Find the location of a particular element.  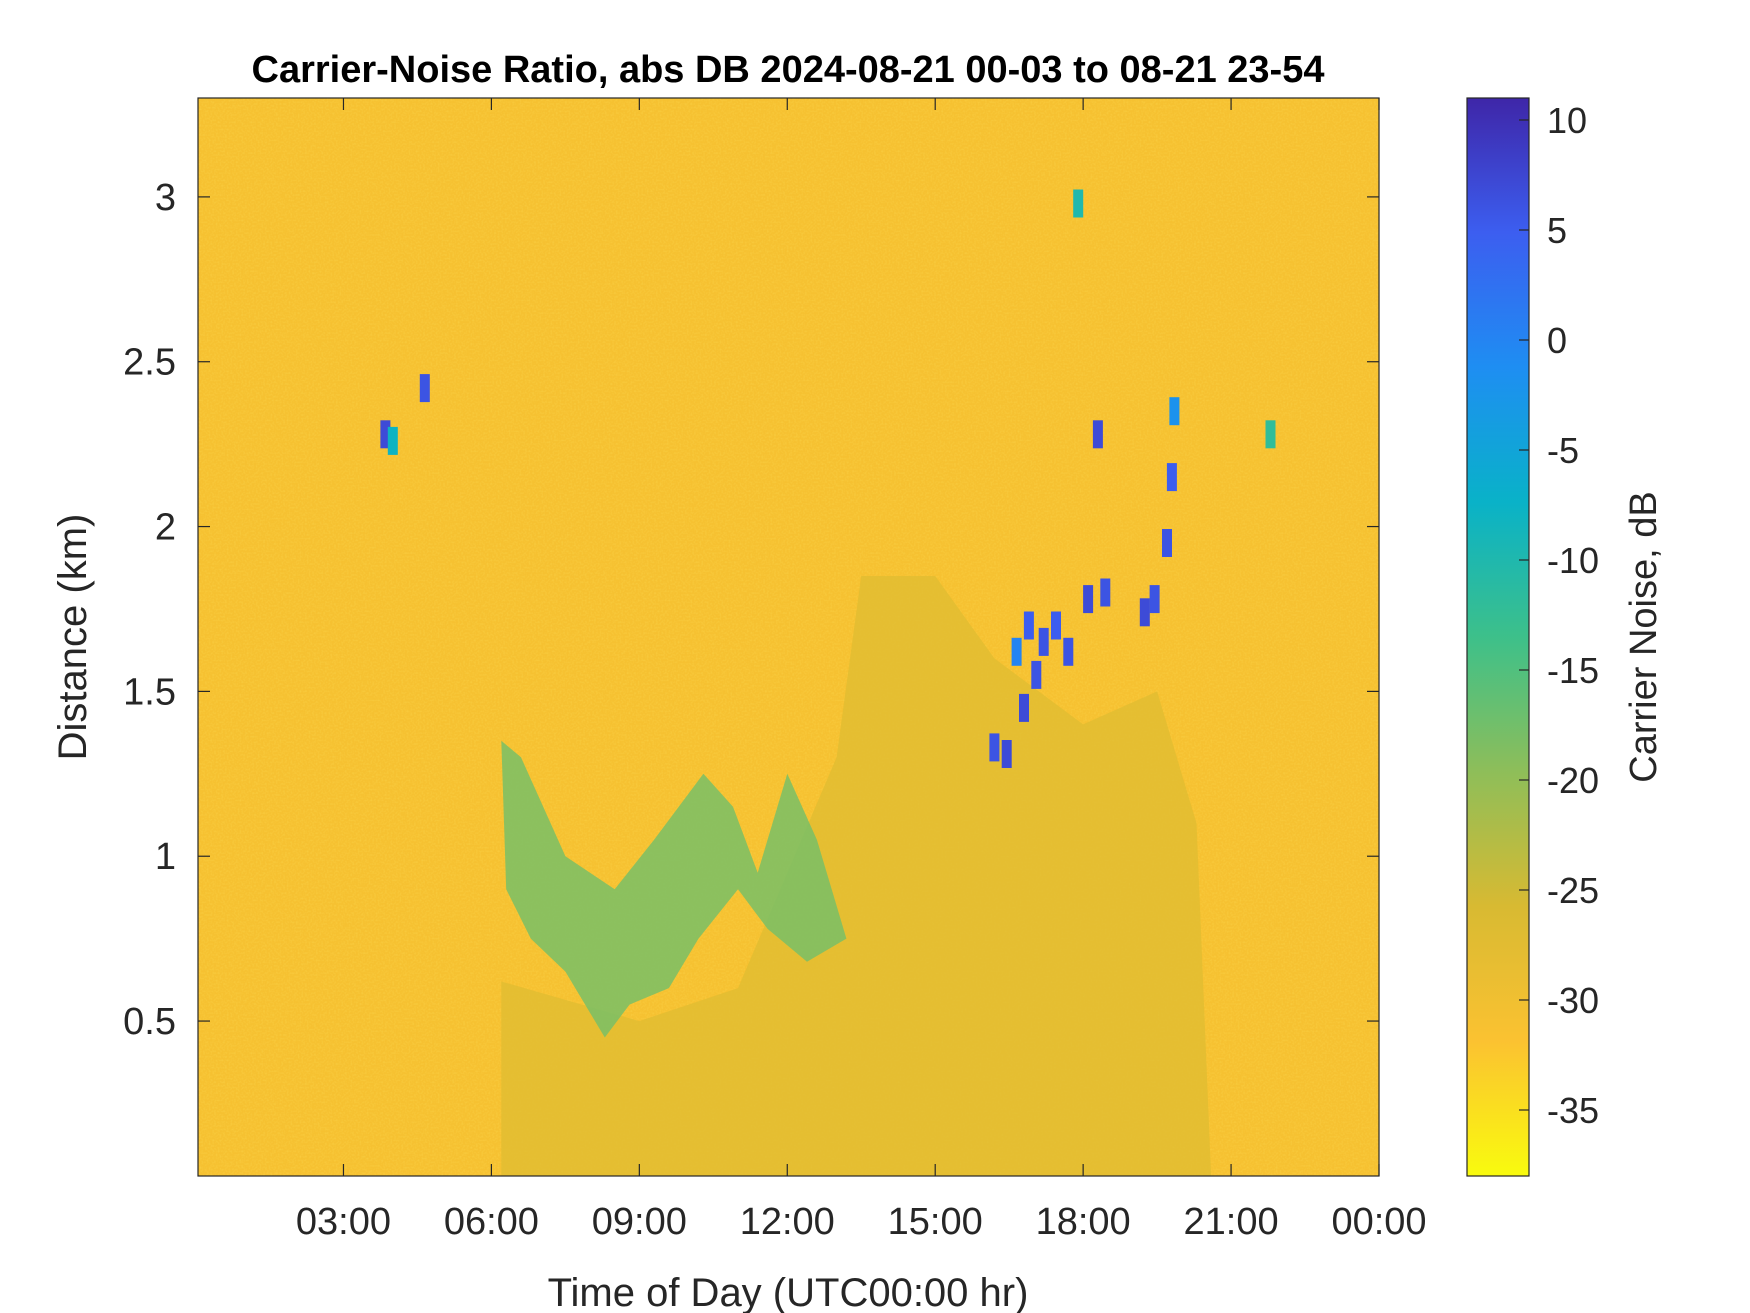

x-axis-label: Time of Day (UTC00:00 hr) is located at coordinates (788, 1292).